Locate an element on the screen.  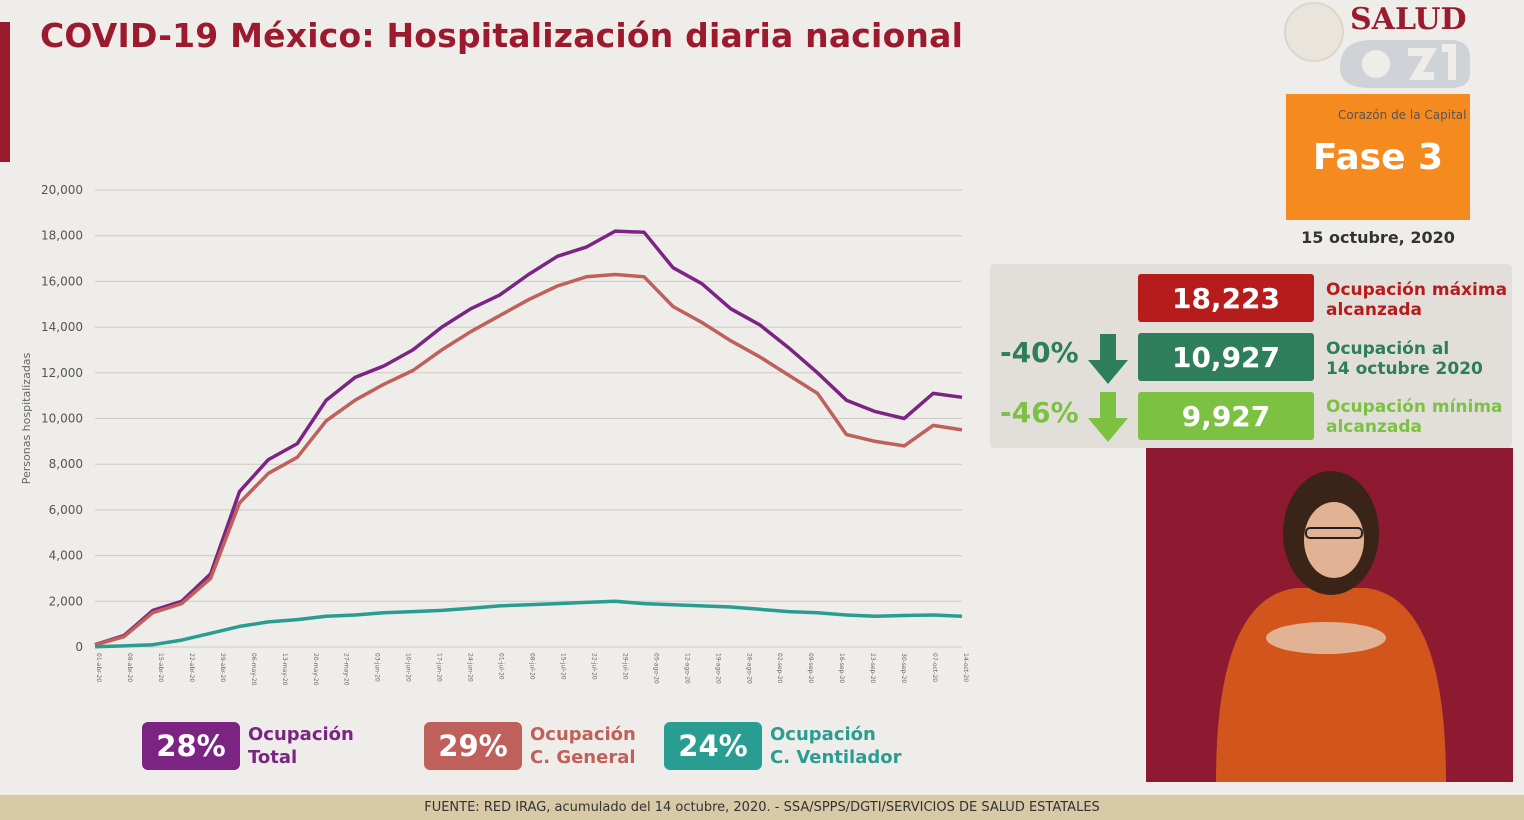
government-seal-icon is located at coordinates (1314, 32).